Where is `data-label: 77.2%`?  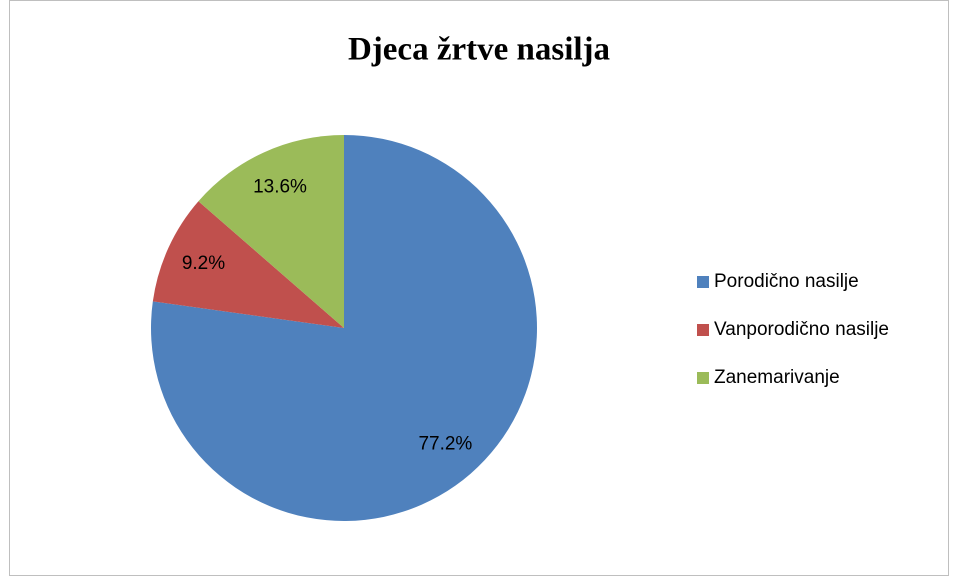 data-label: 77.2% is located at coordinates (445, 443).